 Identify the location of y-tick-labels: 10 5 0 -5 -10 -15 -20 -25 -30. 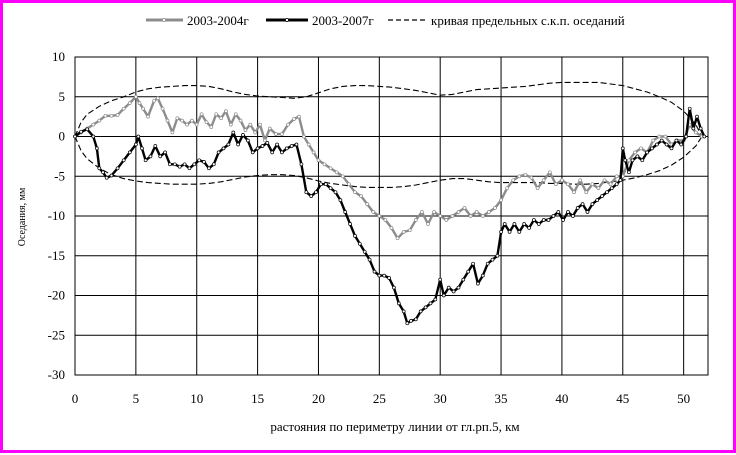
(56, 215).